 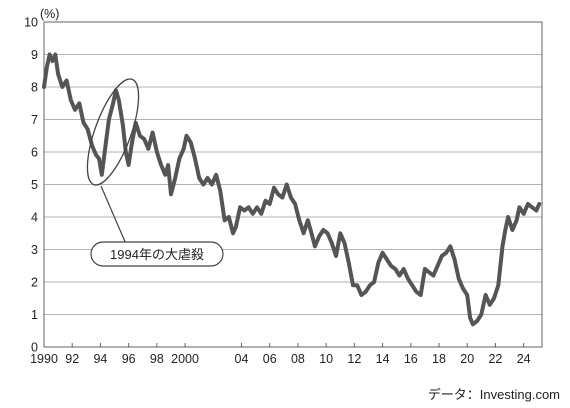 I want to click on x-tick-label: 20, so click(x=467, y=359).